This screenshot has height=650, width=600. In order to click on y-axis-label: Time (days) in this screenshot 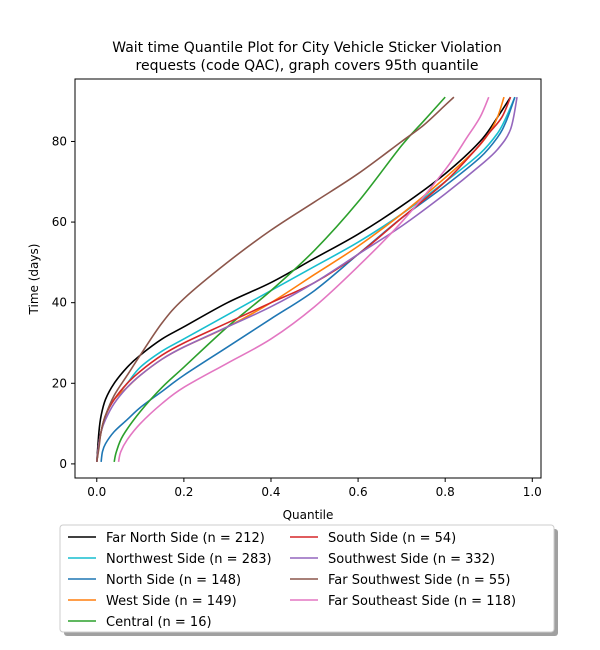, I will do `click(34, 280)`.